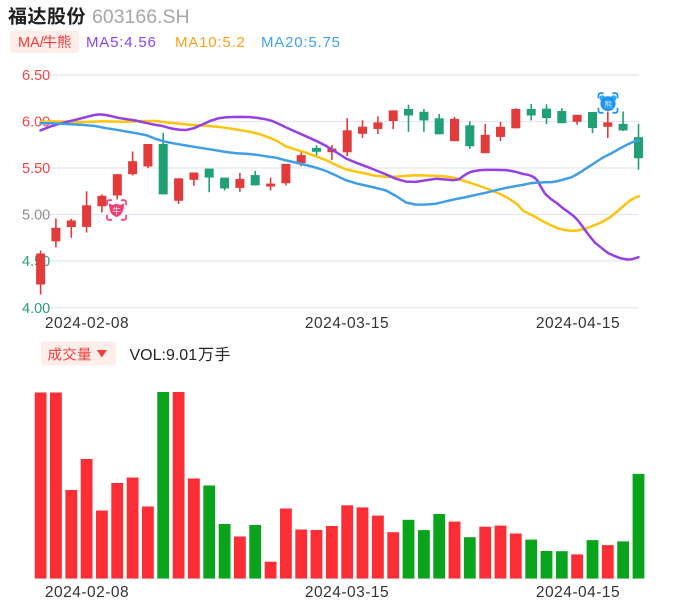 The image size is (686, 606). I want to click on svg-text: 6.50, so click(36, 76).